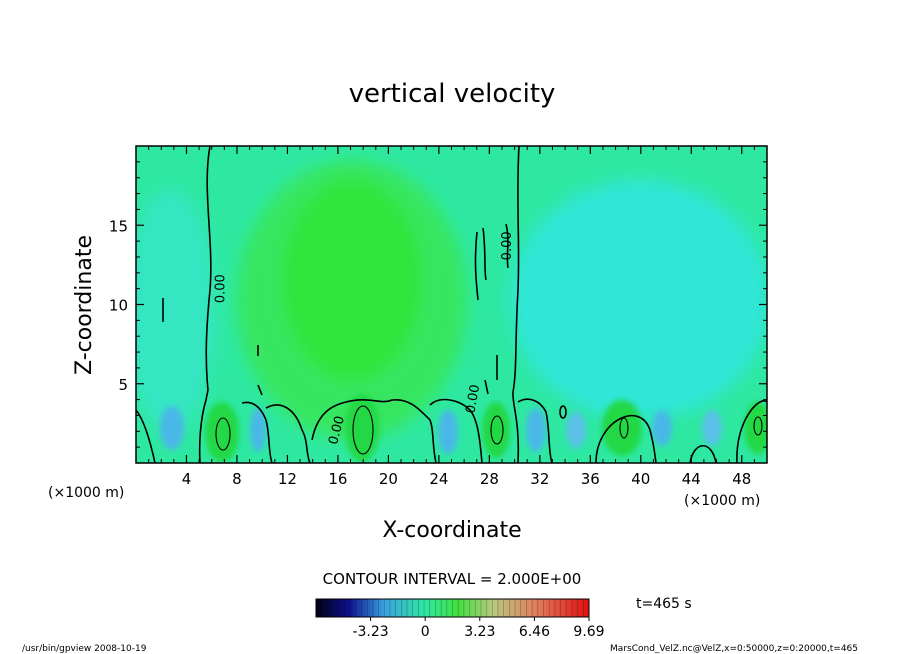  Describe the element at coordinates (370, 632) in the screenshot. I see `colorbar-tick-label: -3.23` at that location.